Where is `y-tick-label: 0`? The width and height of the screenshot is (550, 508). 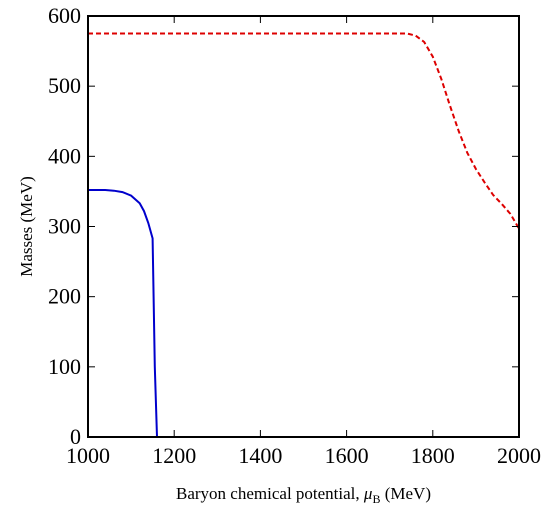 y-tick-label: 0 is located at coordinates (75, 436).